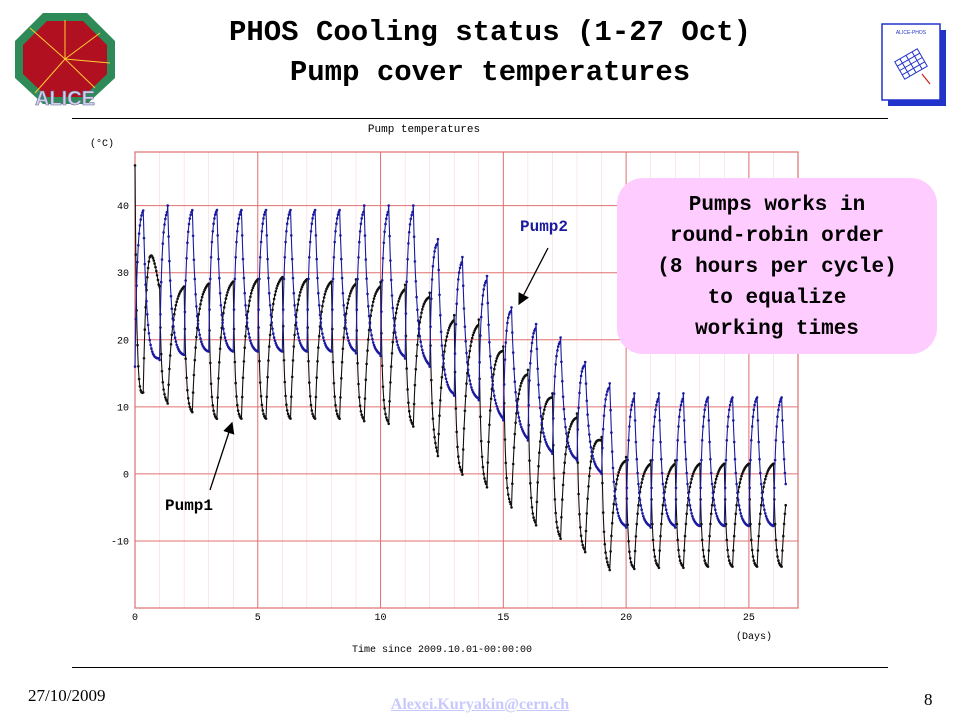 The image size is (960, 720). I want to click on x-tick-label: 5, so click(258, 618).